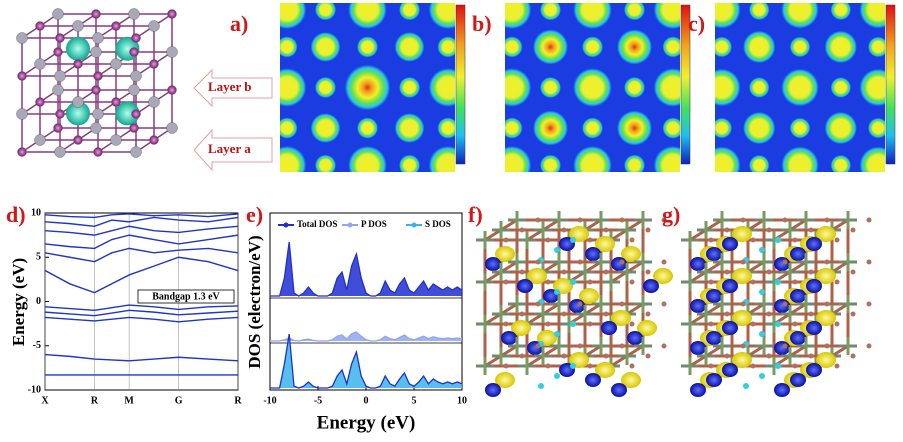  Describe the element at coordinates (233, 88) in the screenshot. I see `arrow` at that location.